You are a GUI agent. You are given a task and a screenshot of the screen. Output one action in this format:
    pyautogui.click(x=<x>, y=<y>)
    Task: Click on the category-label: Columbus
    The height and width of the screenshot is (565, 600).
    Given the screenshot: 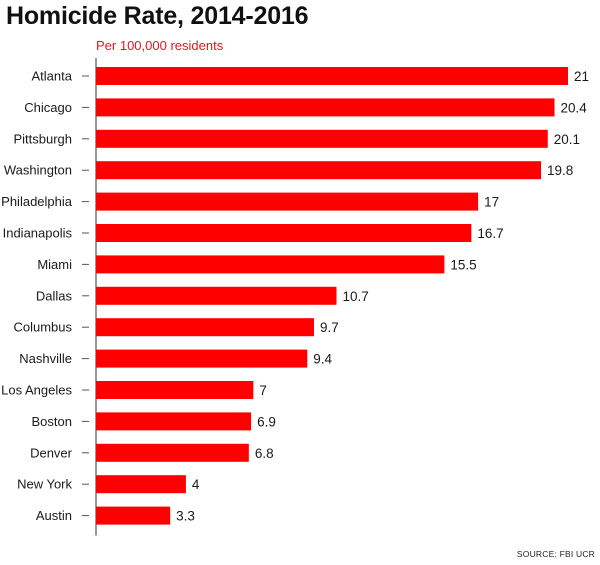 What is the action you would take?
    pyautogui.click(x=42, y=327)
    